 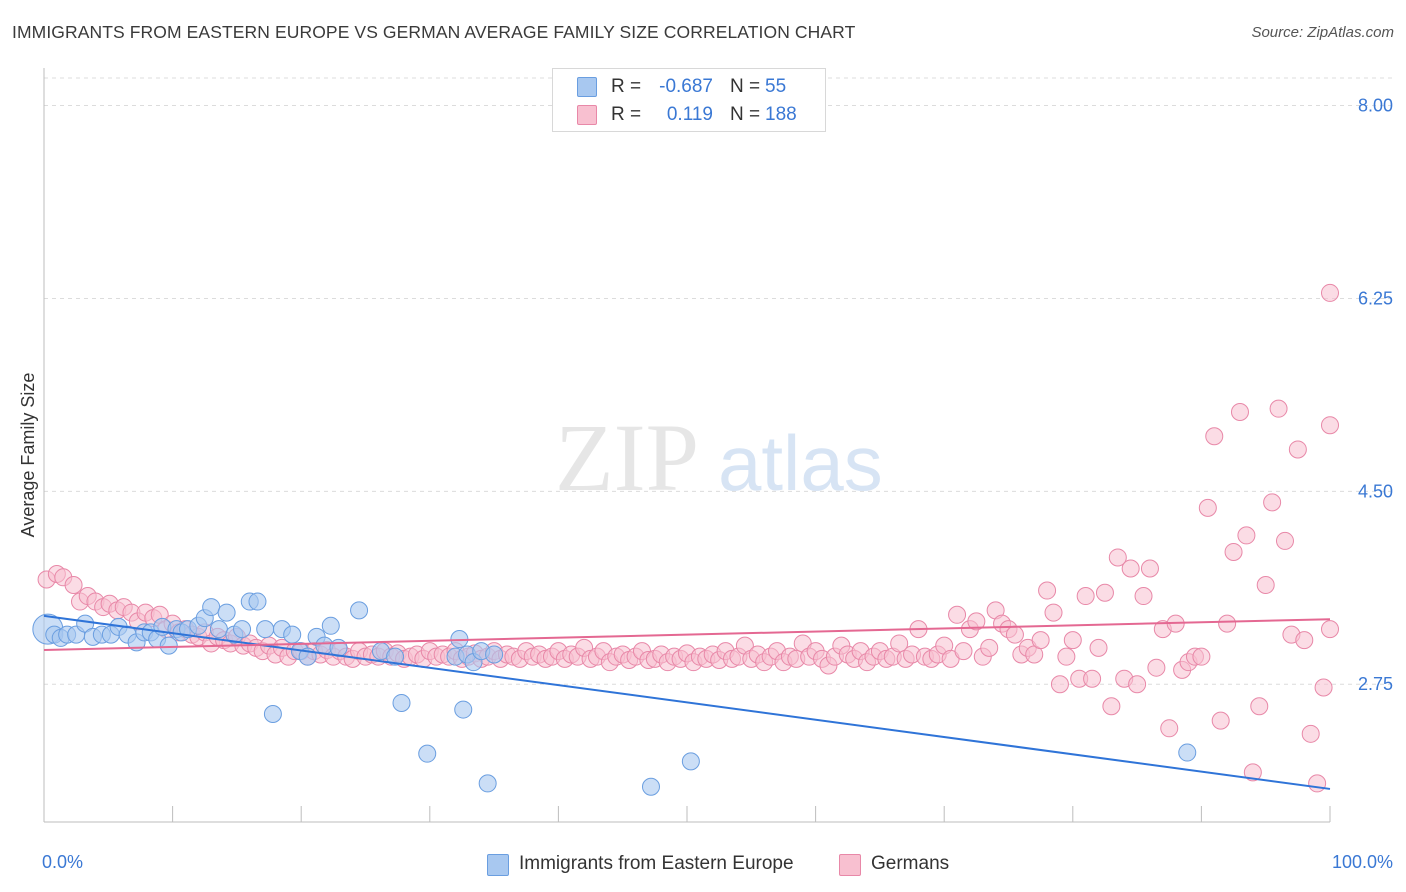 What do you see at coordinates (1375, 298) in the screenshot?
I see `y-tick-label: 6.25` at bounding box center [1375, 298].